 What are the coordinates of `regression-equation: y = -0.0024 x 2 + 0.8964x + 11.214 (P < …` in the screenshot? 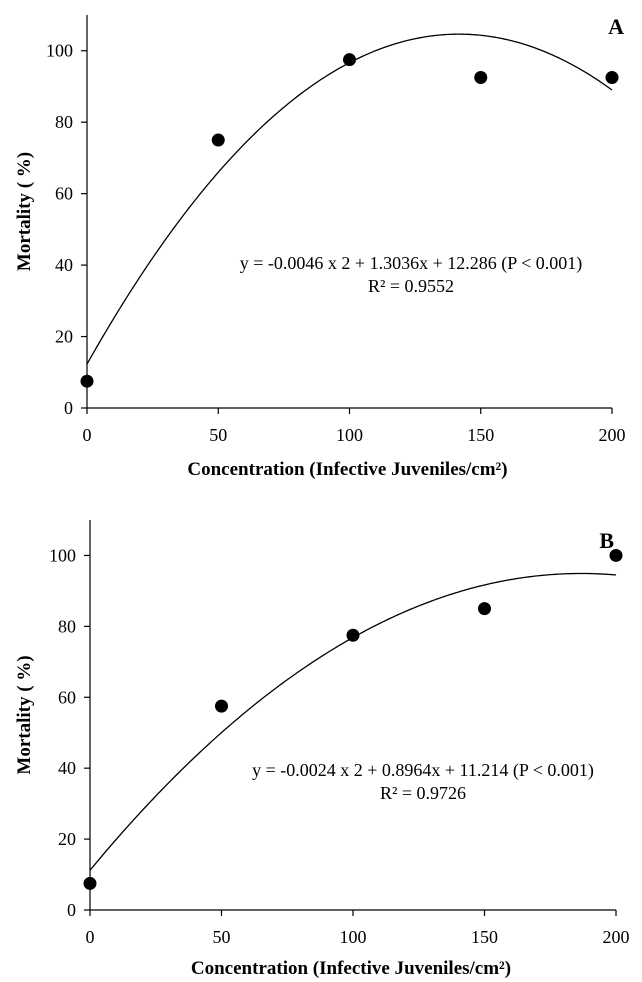 It's located at (423, 770).